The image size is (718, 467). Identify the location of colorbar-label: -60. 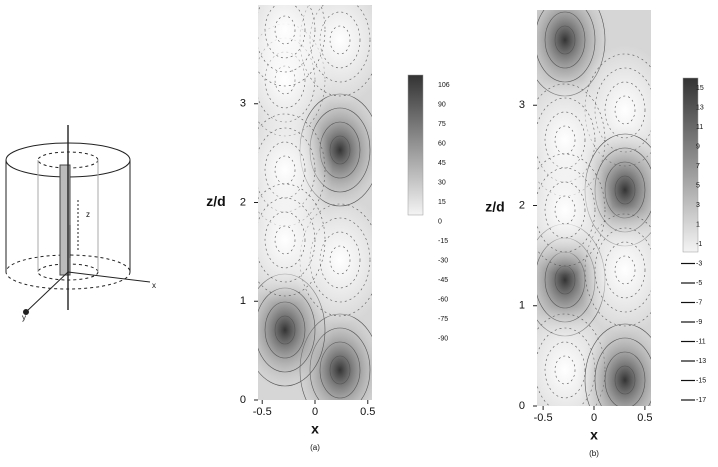
(443, 299).